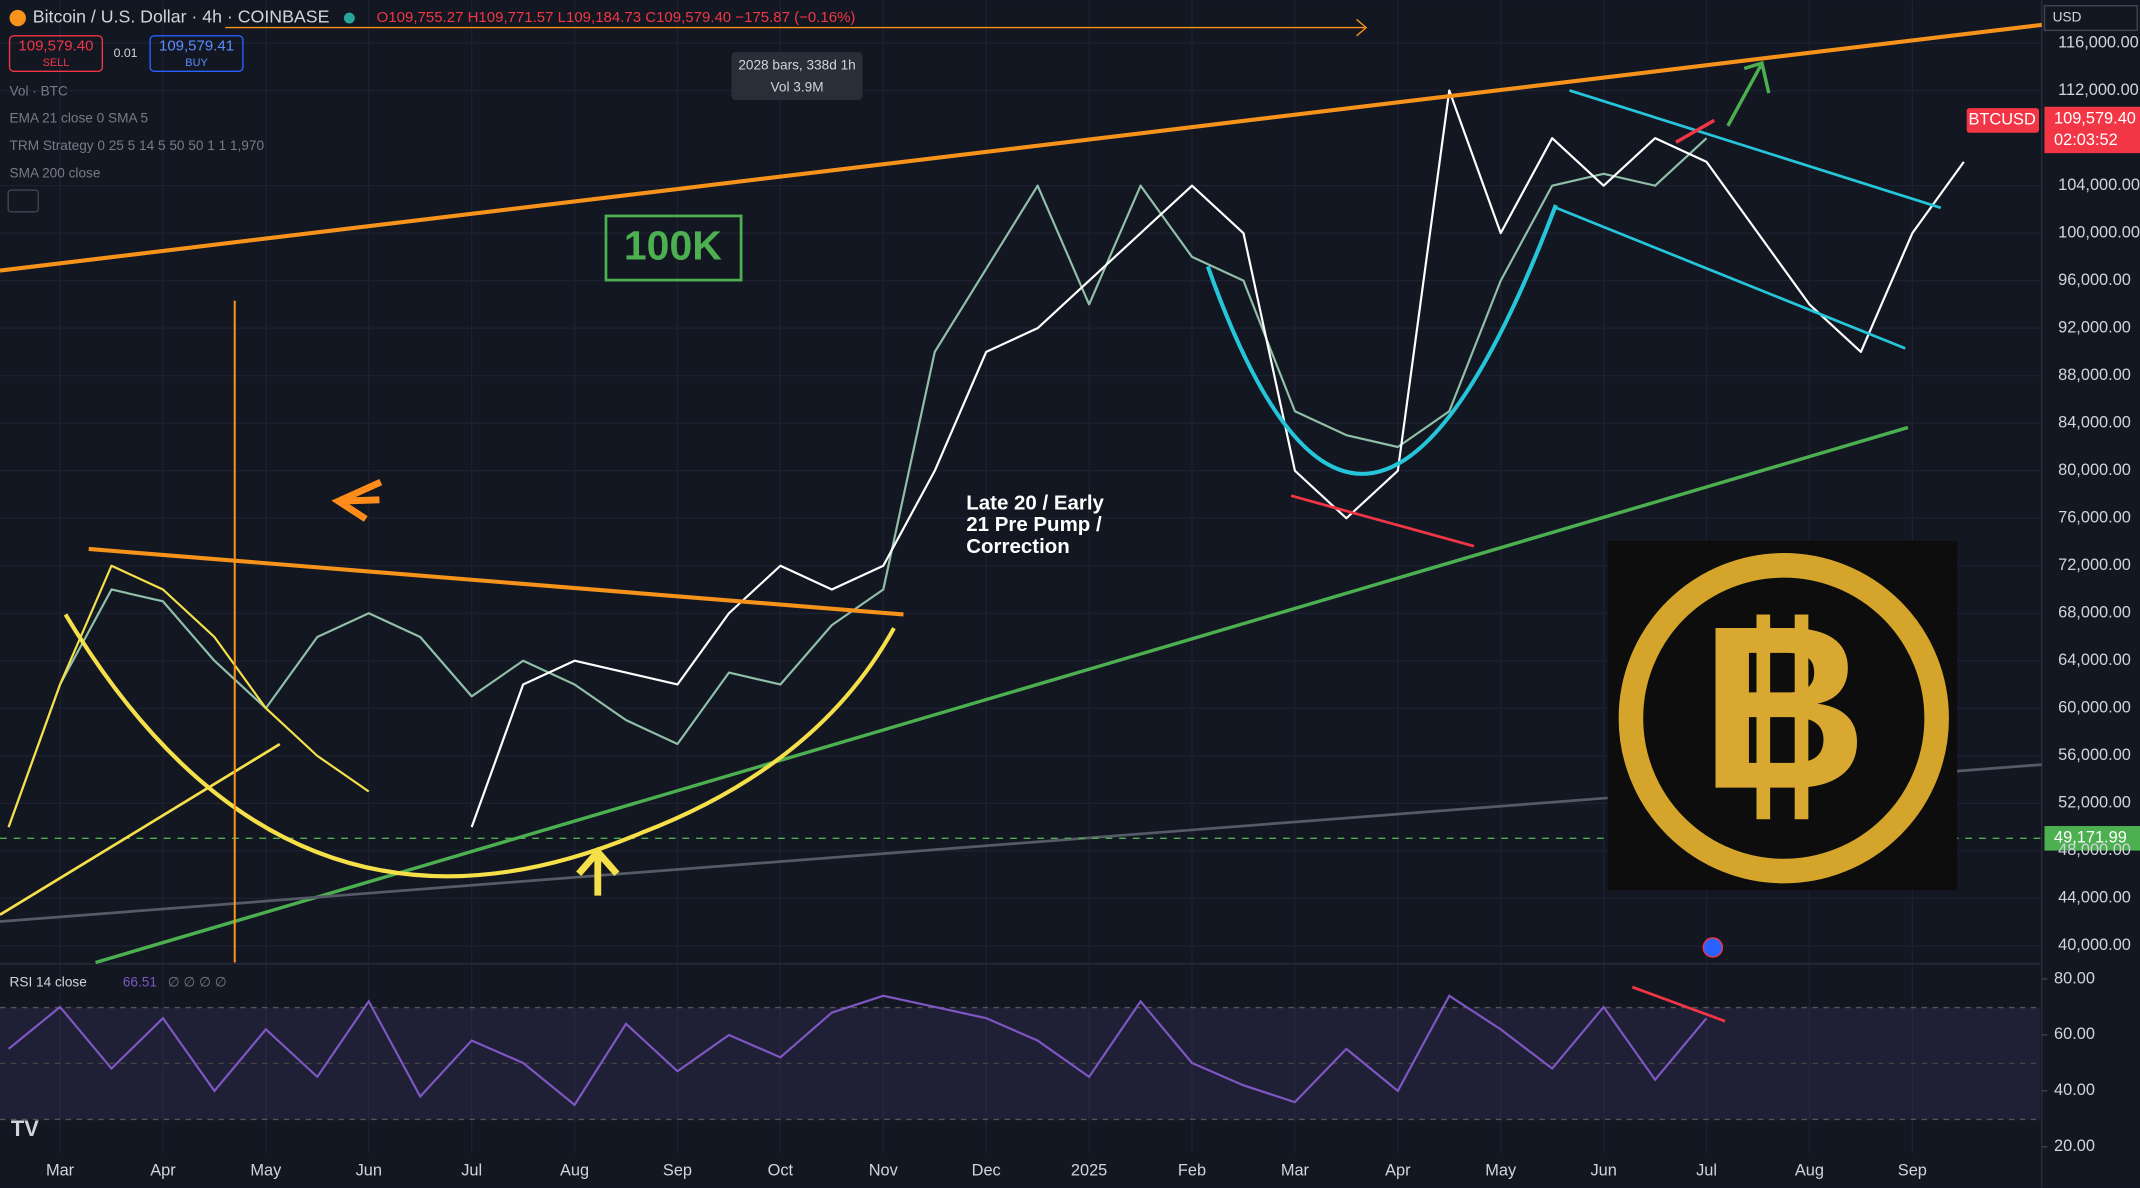 The image size is (2140, 1188). I want to click on rsi-tick-label: 80.00, so click(2074, 978).